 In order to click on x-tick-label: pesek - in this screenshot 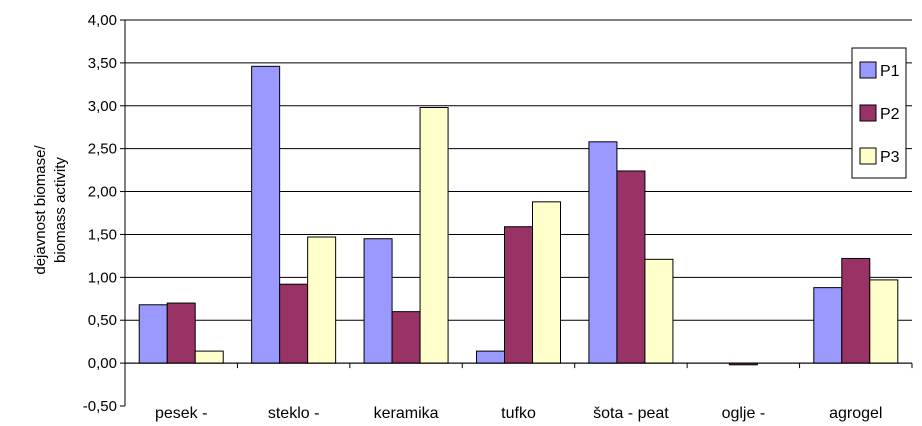, I will do `click(181, 413)`.